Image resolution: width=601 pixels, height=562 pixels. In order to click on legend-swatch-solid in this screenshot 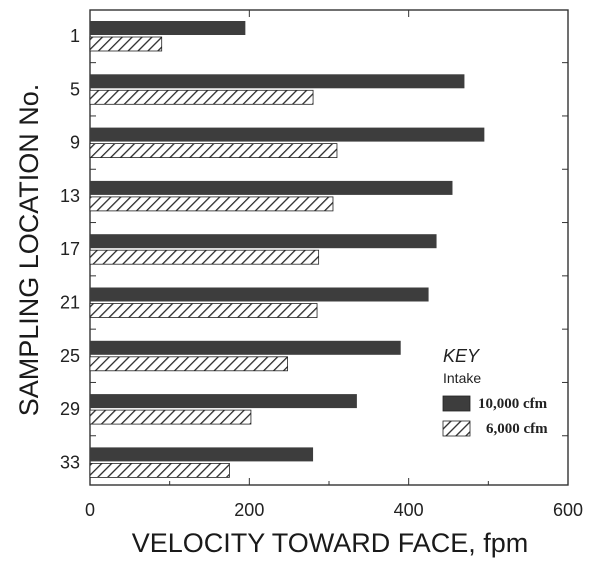, I will do `click(456, 403)`.